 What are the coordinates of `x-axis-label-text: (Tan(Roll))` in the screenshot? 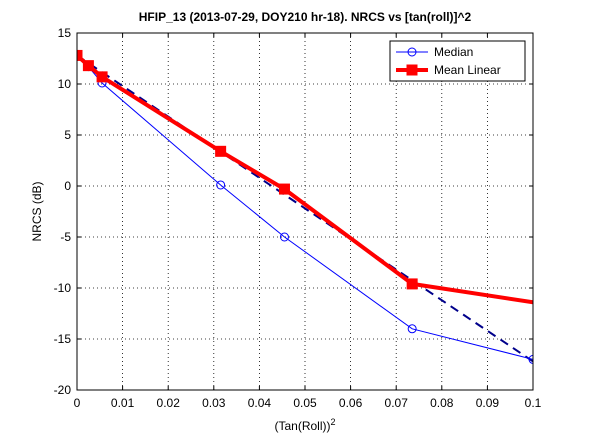 It's located at (302, 426).